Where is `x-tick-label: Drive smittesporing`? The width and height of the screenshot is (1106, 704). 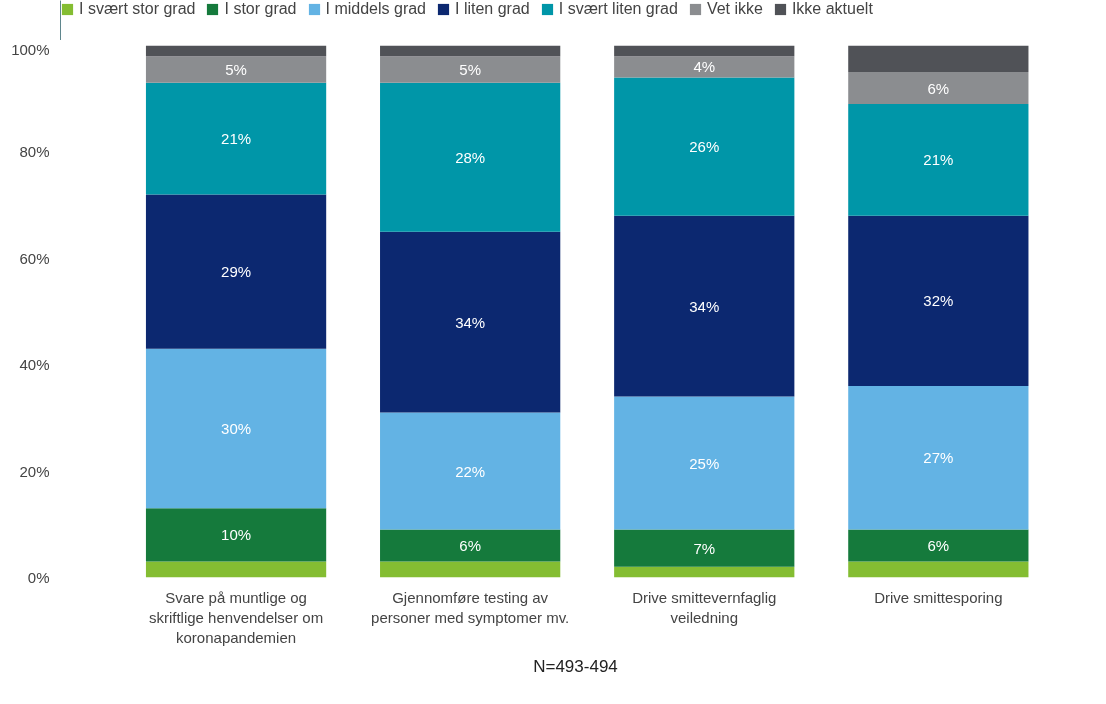
x-tick-label: Drive smittesporing is located at coordinates (938, 597).